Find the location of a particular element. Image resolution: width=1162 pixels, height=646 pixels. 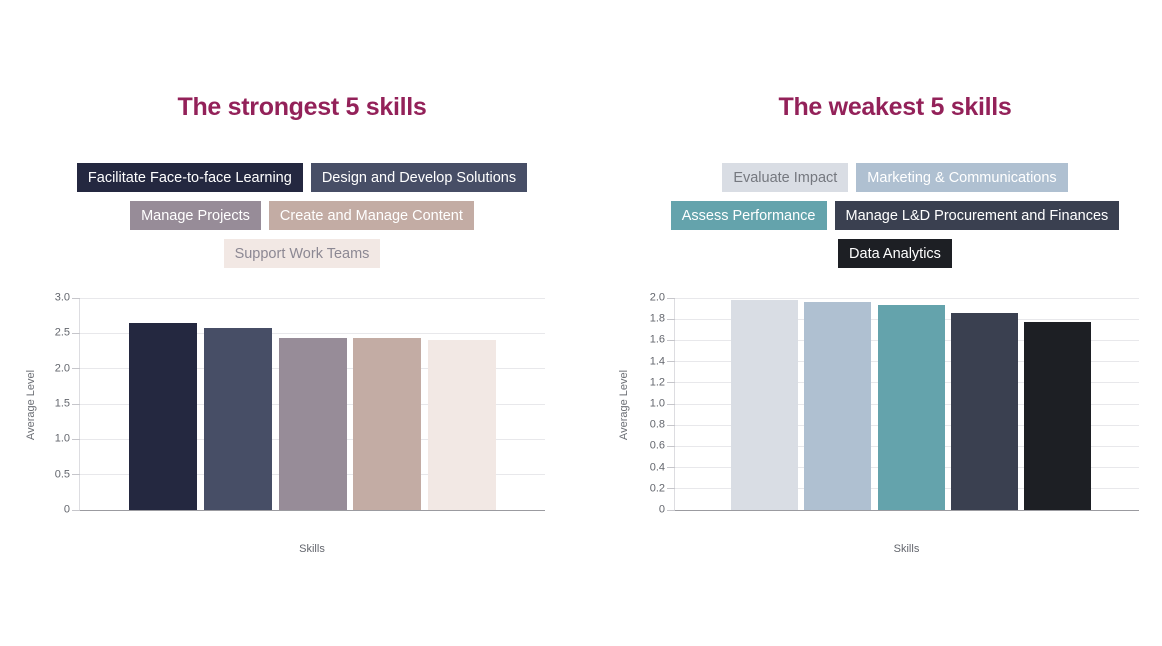

plot-area: 0 0.2 0.4 0.6 0.8 1.0 1.2 1.4 1.6 1.8 2.0 is located at coordinates (894, 403).